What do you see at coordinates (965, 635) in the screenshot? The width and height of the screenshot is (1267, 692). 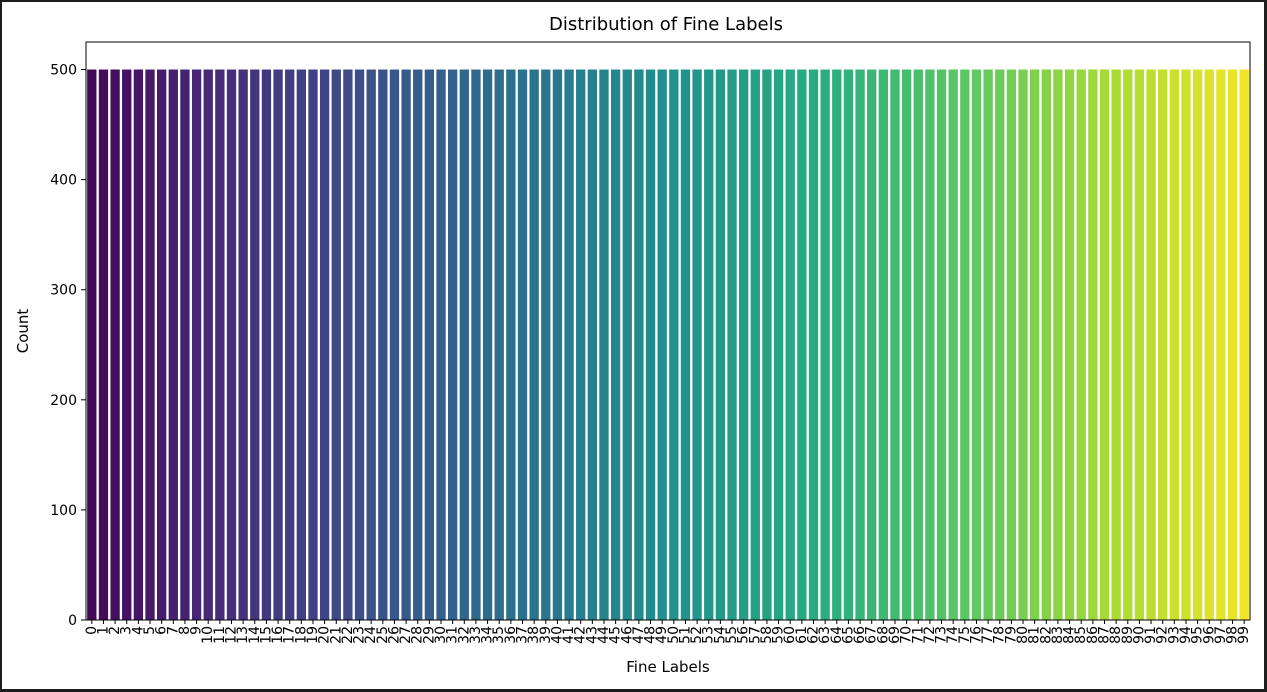 I see `x-tick-label: 75` at bounding box center [965, 635].